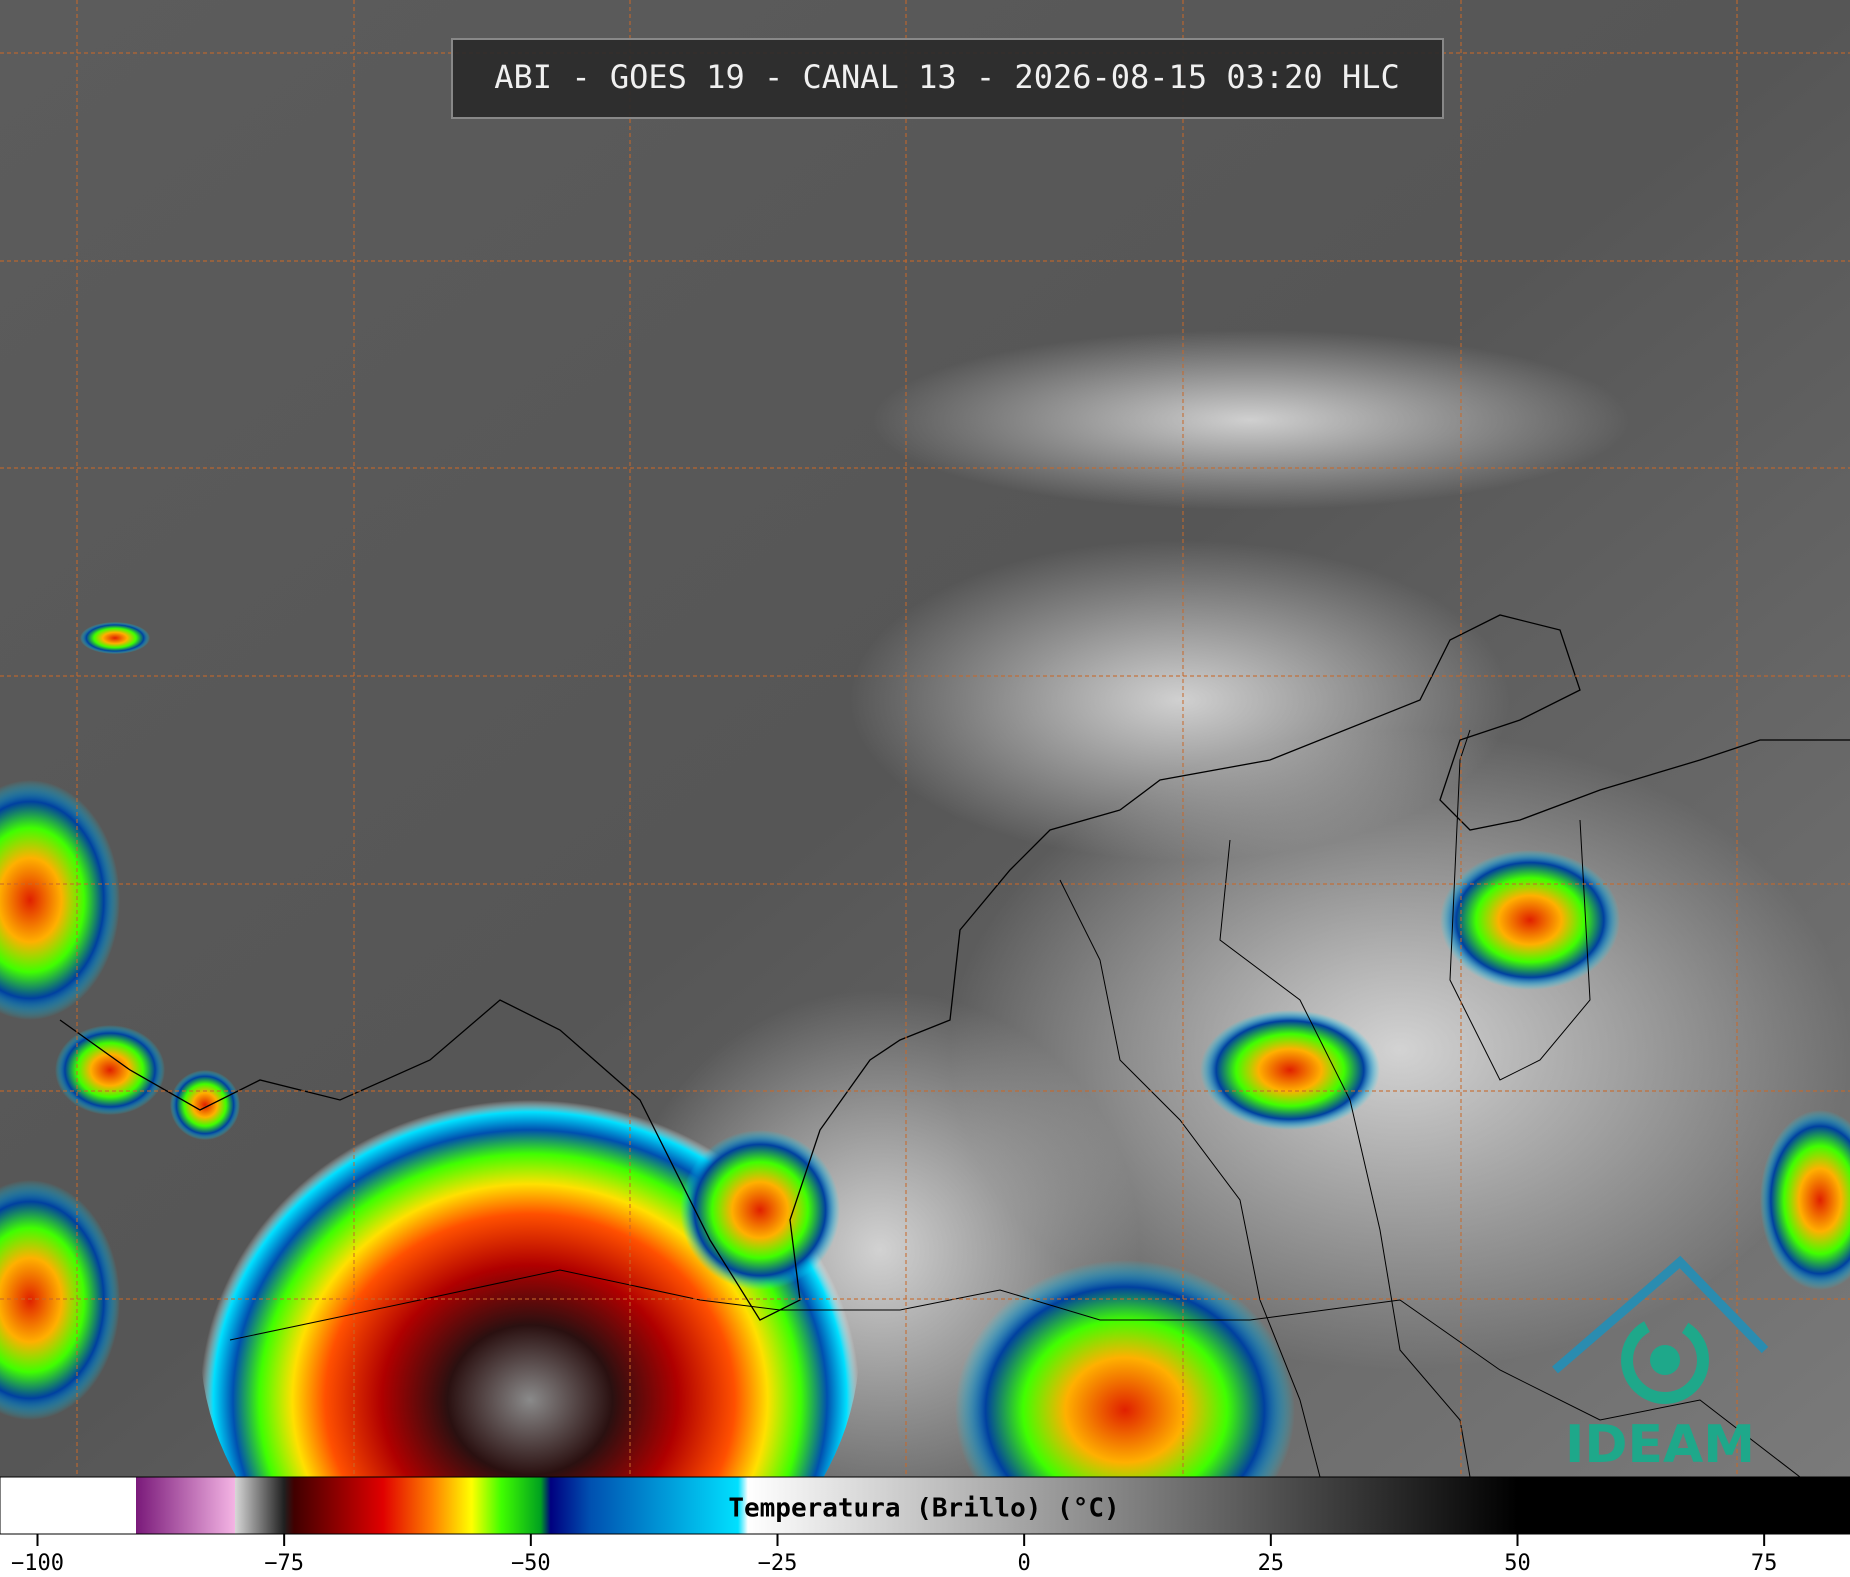  What do you see at coordinates (1024, 1563) in the screenshot?
I see `colorbar-tick-label: 0` at bounding box center [1024, 1563].